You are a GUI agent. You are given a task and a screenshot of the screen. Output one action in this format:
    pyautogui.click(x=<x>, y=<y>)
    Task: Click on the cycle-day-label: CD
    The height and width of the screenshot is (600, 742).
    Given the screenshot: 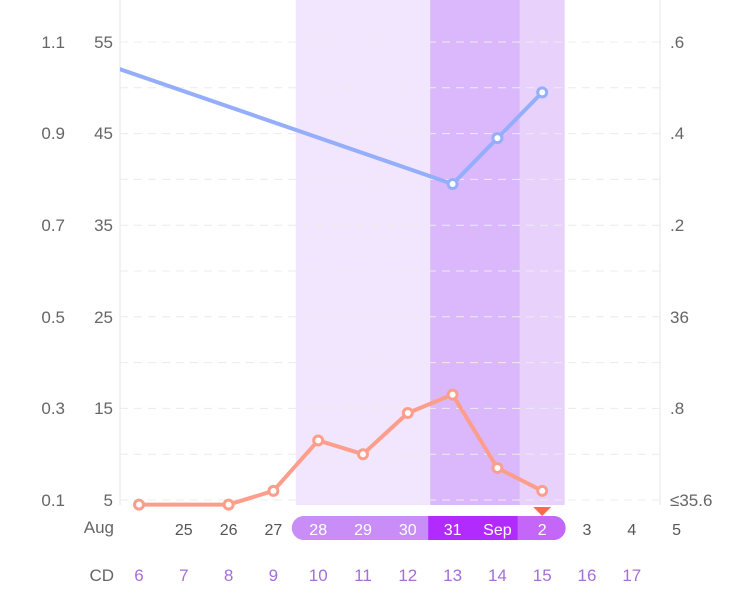 What is the action you would take?
    pyautogui.click(x=101, y=575)
    